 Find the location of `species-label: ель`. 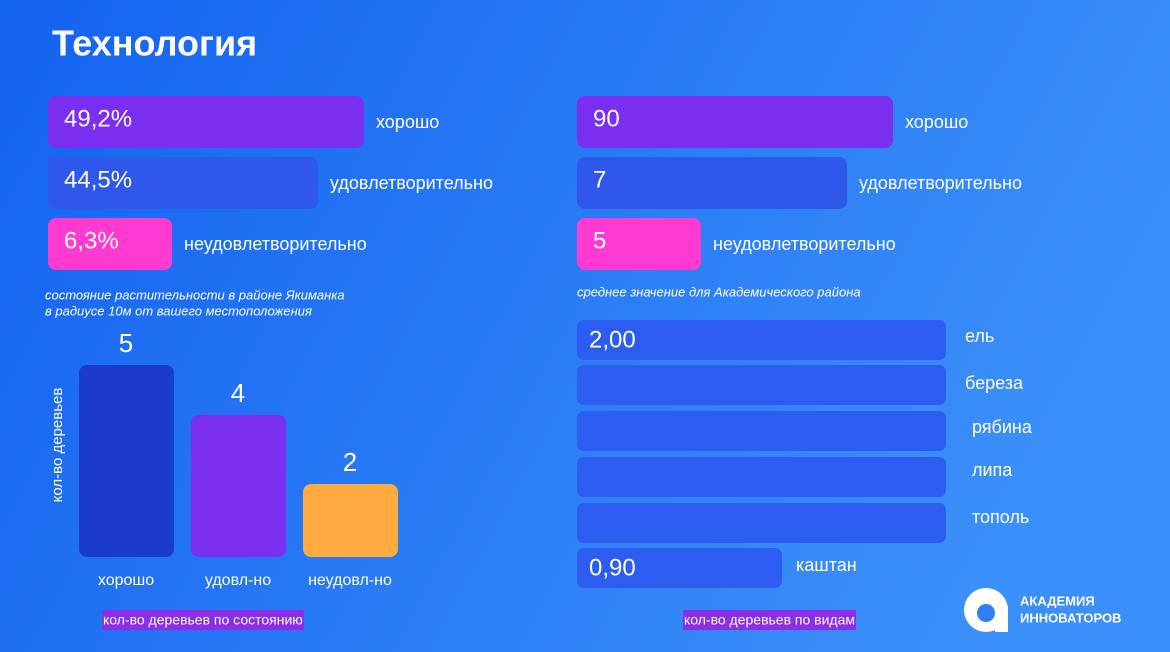

species-label: ель is located at coordinates (979, 336).